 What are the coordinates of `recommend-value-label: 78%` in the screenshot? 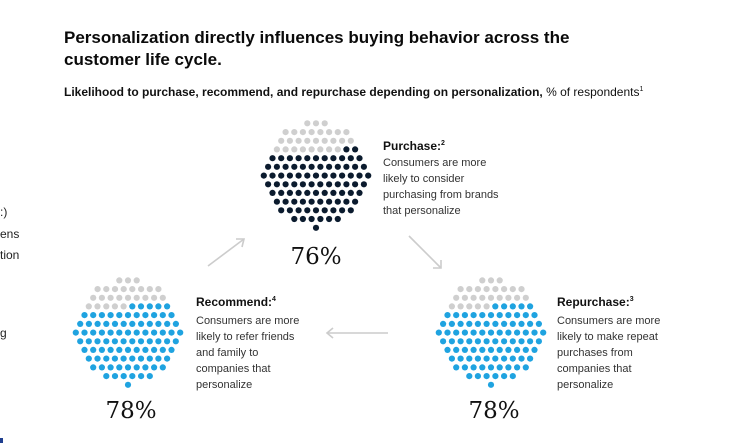 It's located at (130, 411).